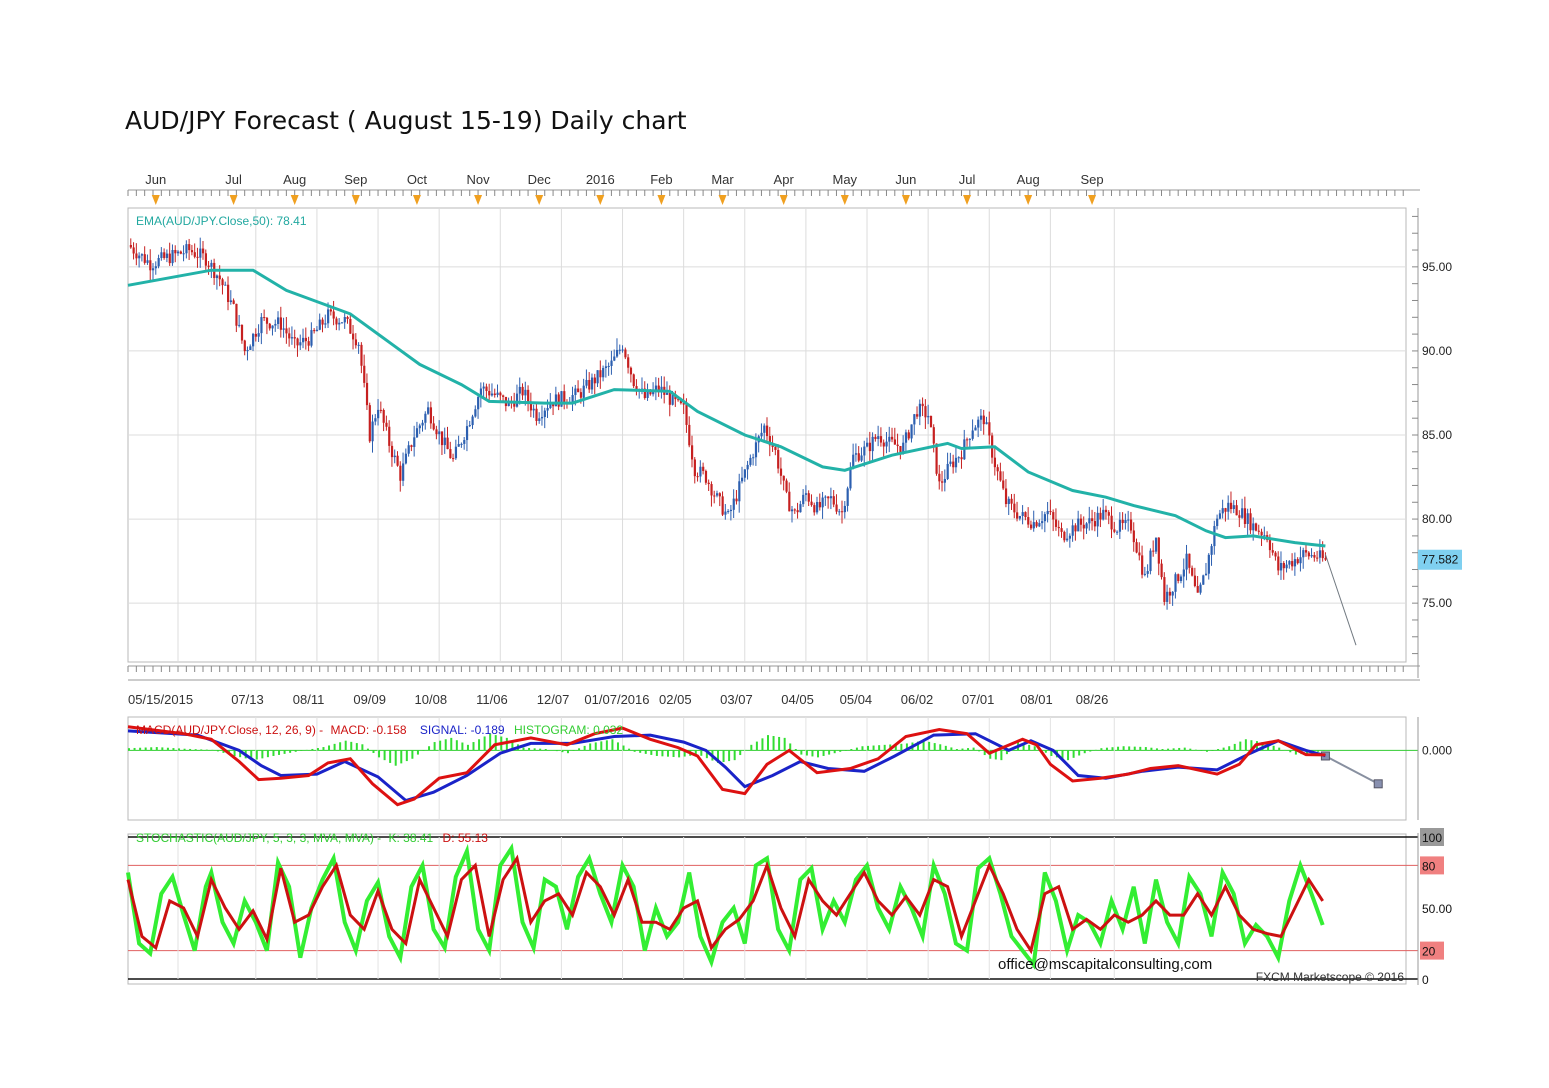  I want to click on top-month-label: Jul, so click(233, 179).